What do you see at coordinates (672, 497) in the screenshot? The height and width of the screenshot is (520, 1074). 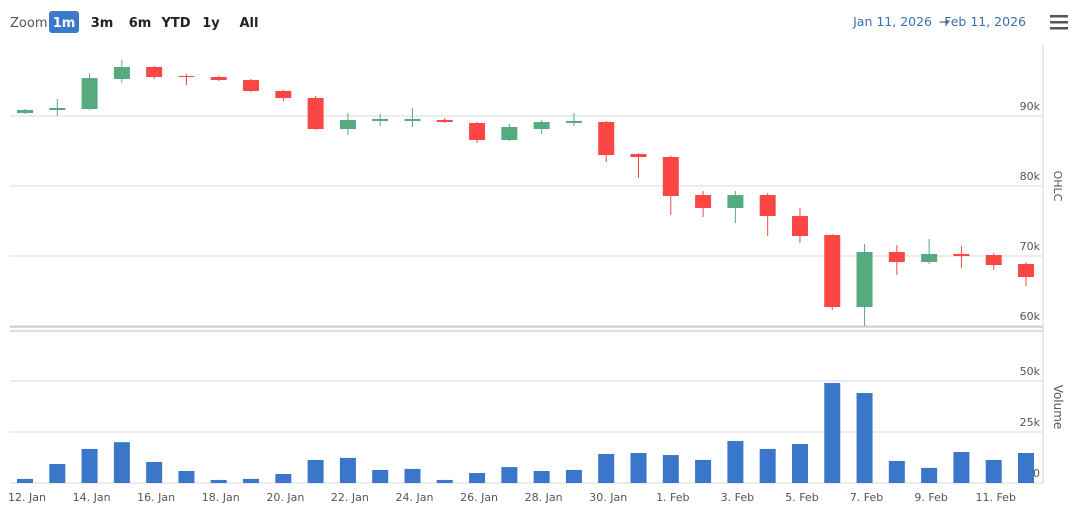 I see `x-tick-label: 1. Feb` at bounding box center [672, 497].